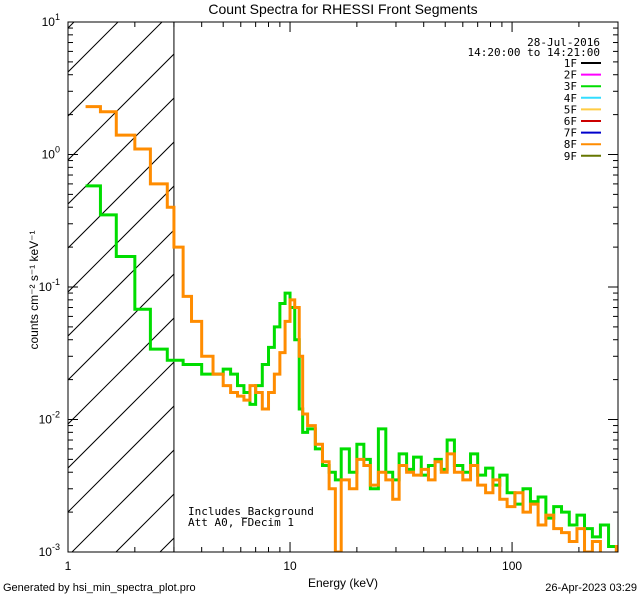  Describe the element at coordinates (534, 52) in the screenshot. I see `time-range-label: 14:20:00 to 14:21:00` at that location.